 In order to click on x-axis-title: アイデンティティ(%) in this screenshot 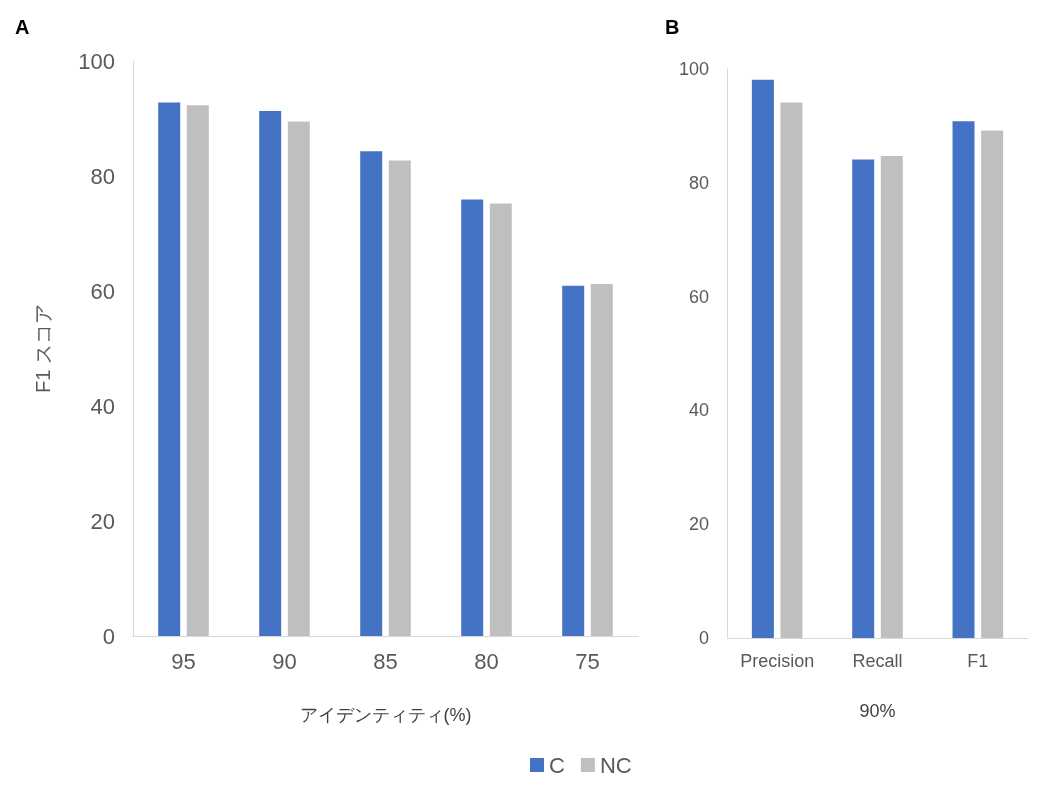, I will do `click(385, 715)`.